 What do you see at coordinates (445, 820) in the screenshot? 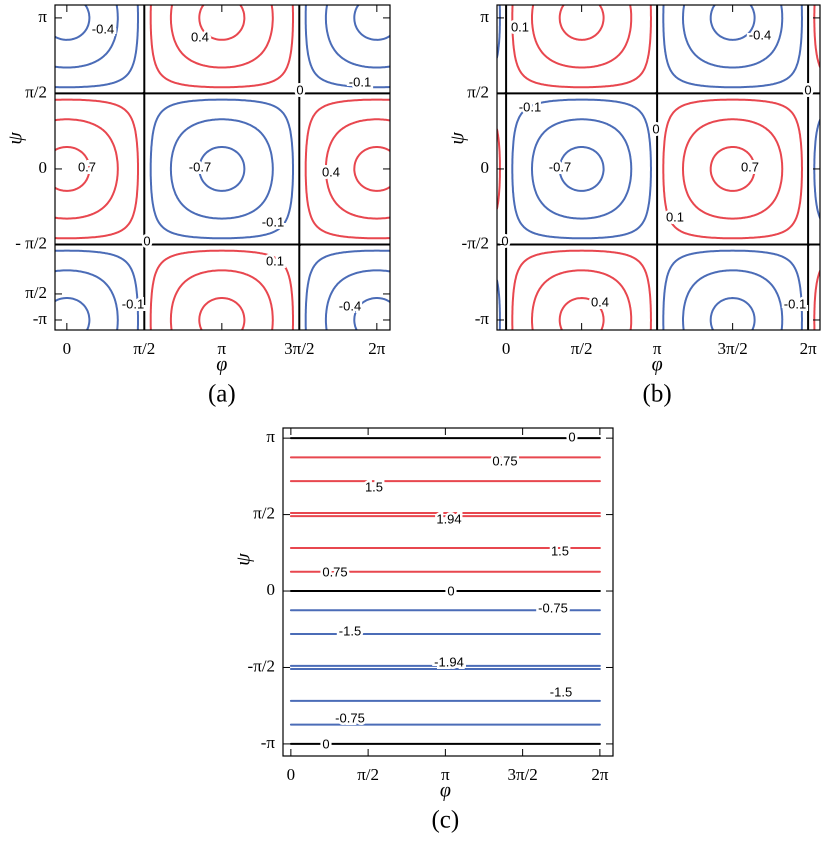
I see `panel-caption: (c)` at bounding box center [445, 820].